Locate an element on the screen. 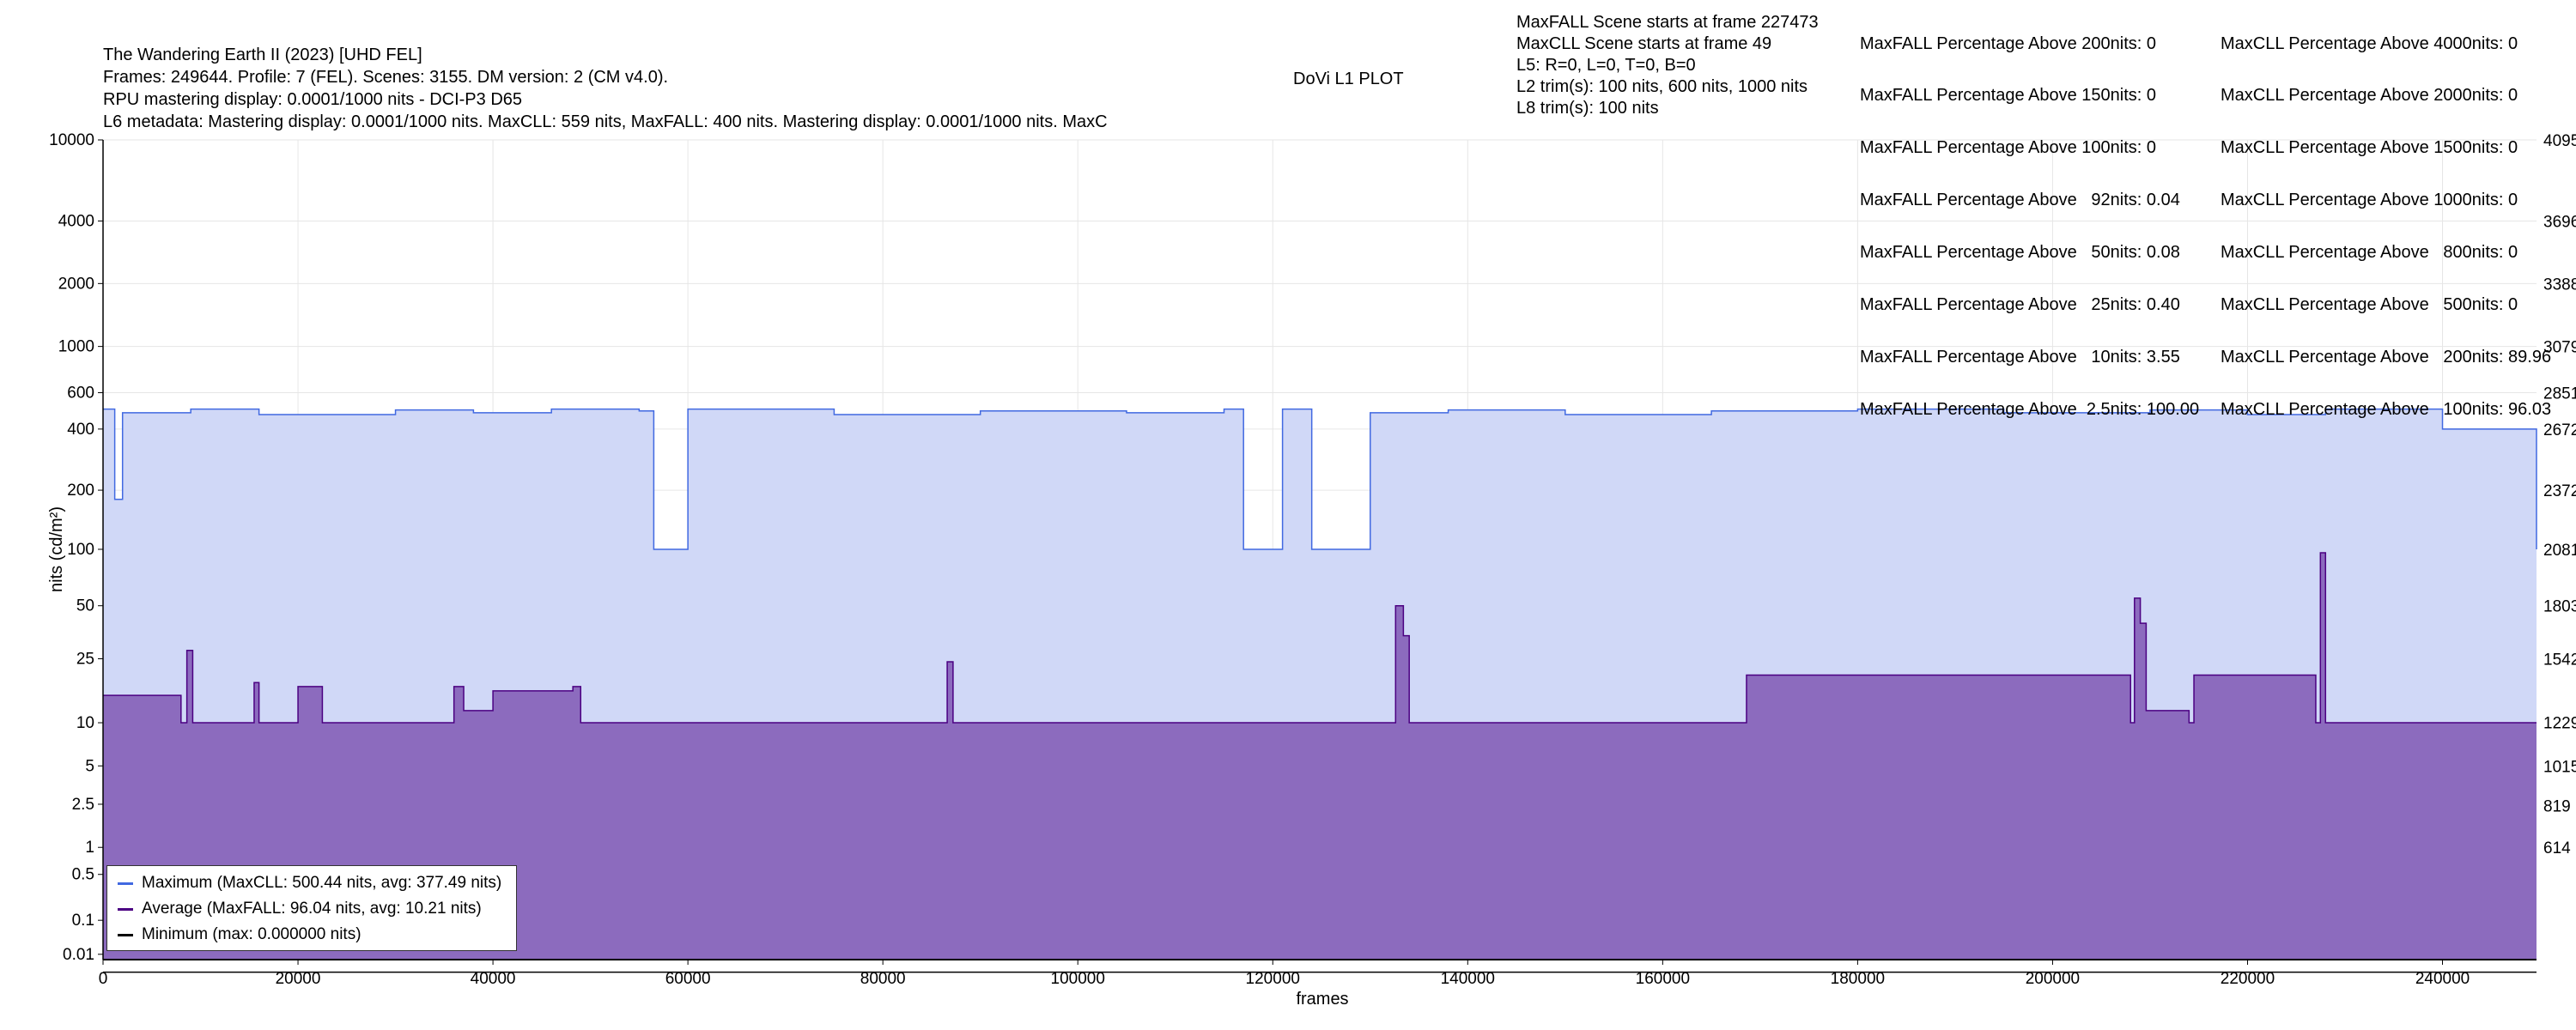 This screenshot has width=2576, height=1030. y-tick-label-left: 0.01 is located at coordinates (78, 955).